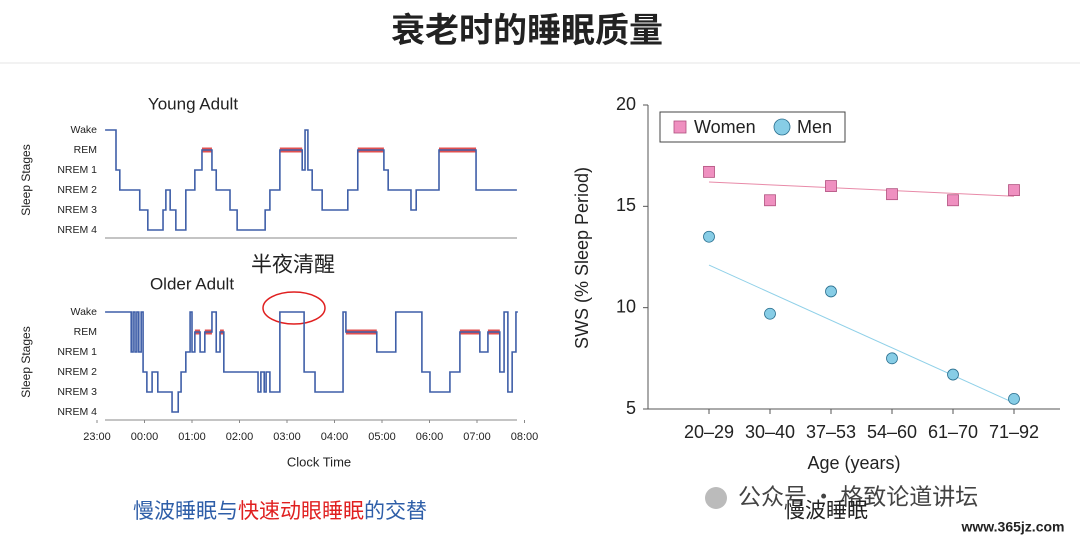 Image resolution: width=1080 pixels, height=545 pixels. Describe the element at coordinates (853, 463) in the screenshot. I see `x-axis-label: Age (years)` at that location.